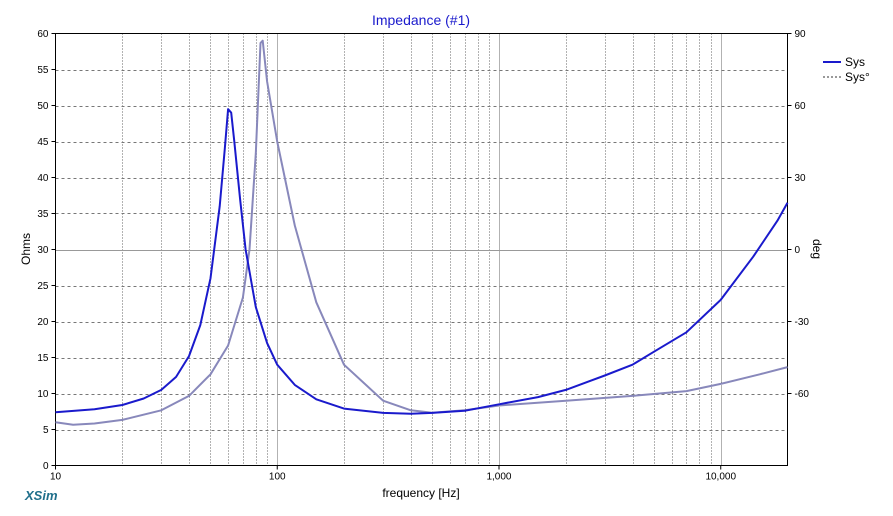 The height and width of the screenshot is (516, 893). Describe the element at coordinates (43, 322) in the screenshot. I see `y-tick-label: 20` at that location.